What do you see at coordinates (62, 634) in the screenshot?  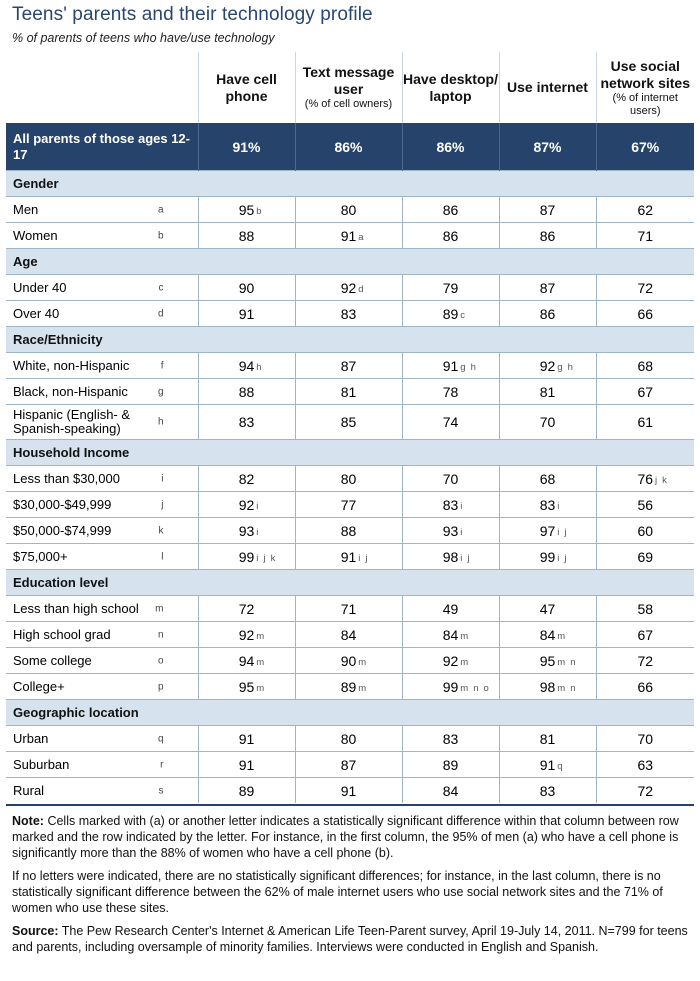 I see `row-label: High school grad` at bounding box center [62, 634].